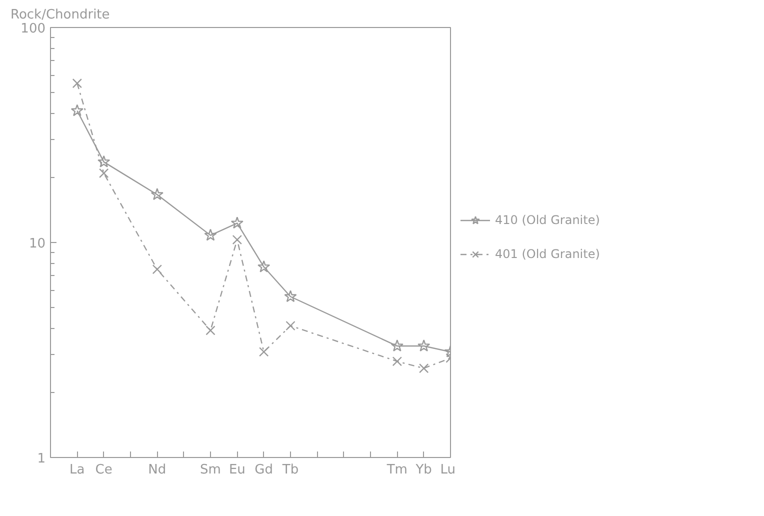 Image resolution: width=764 pixels, height=516 pixels. What do you see at coordinates (60, 15) in the screenshot?
I see `y-axis-title: Rock/Chondrite` at bounding box center [60, 15].